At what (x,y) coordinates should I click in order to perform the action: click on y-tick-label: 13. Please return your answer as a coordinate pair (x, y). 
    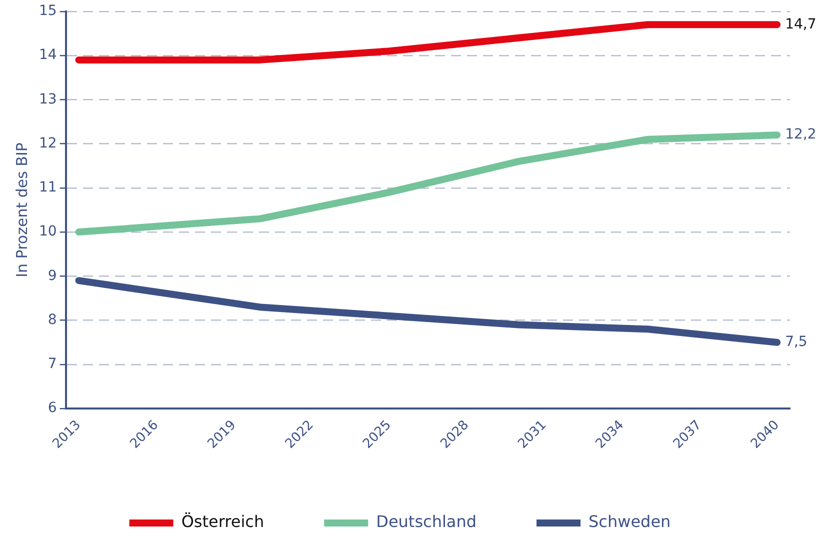
    Looking at the image, I should click on (47, 99).